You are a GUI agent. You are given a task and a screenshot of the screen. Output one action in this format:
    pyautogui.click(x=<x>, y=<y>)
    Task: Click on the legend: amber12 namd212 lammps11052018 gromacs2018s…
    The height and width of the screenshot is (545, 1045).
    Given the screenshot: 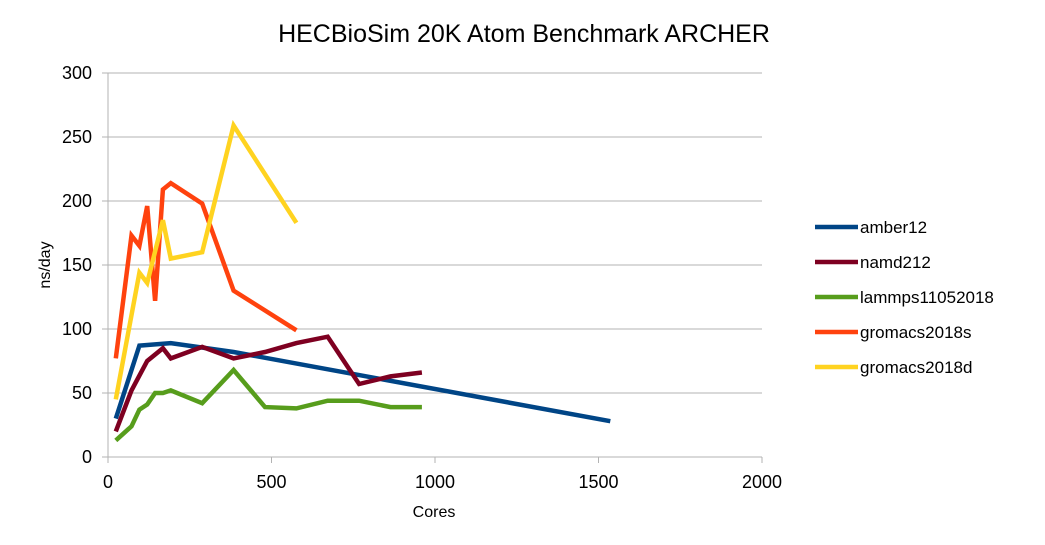 What is the action you would take?
    pyautogui.click(x=904, y=297)
    